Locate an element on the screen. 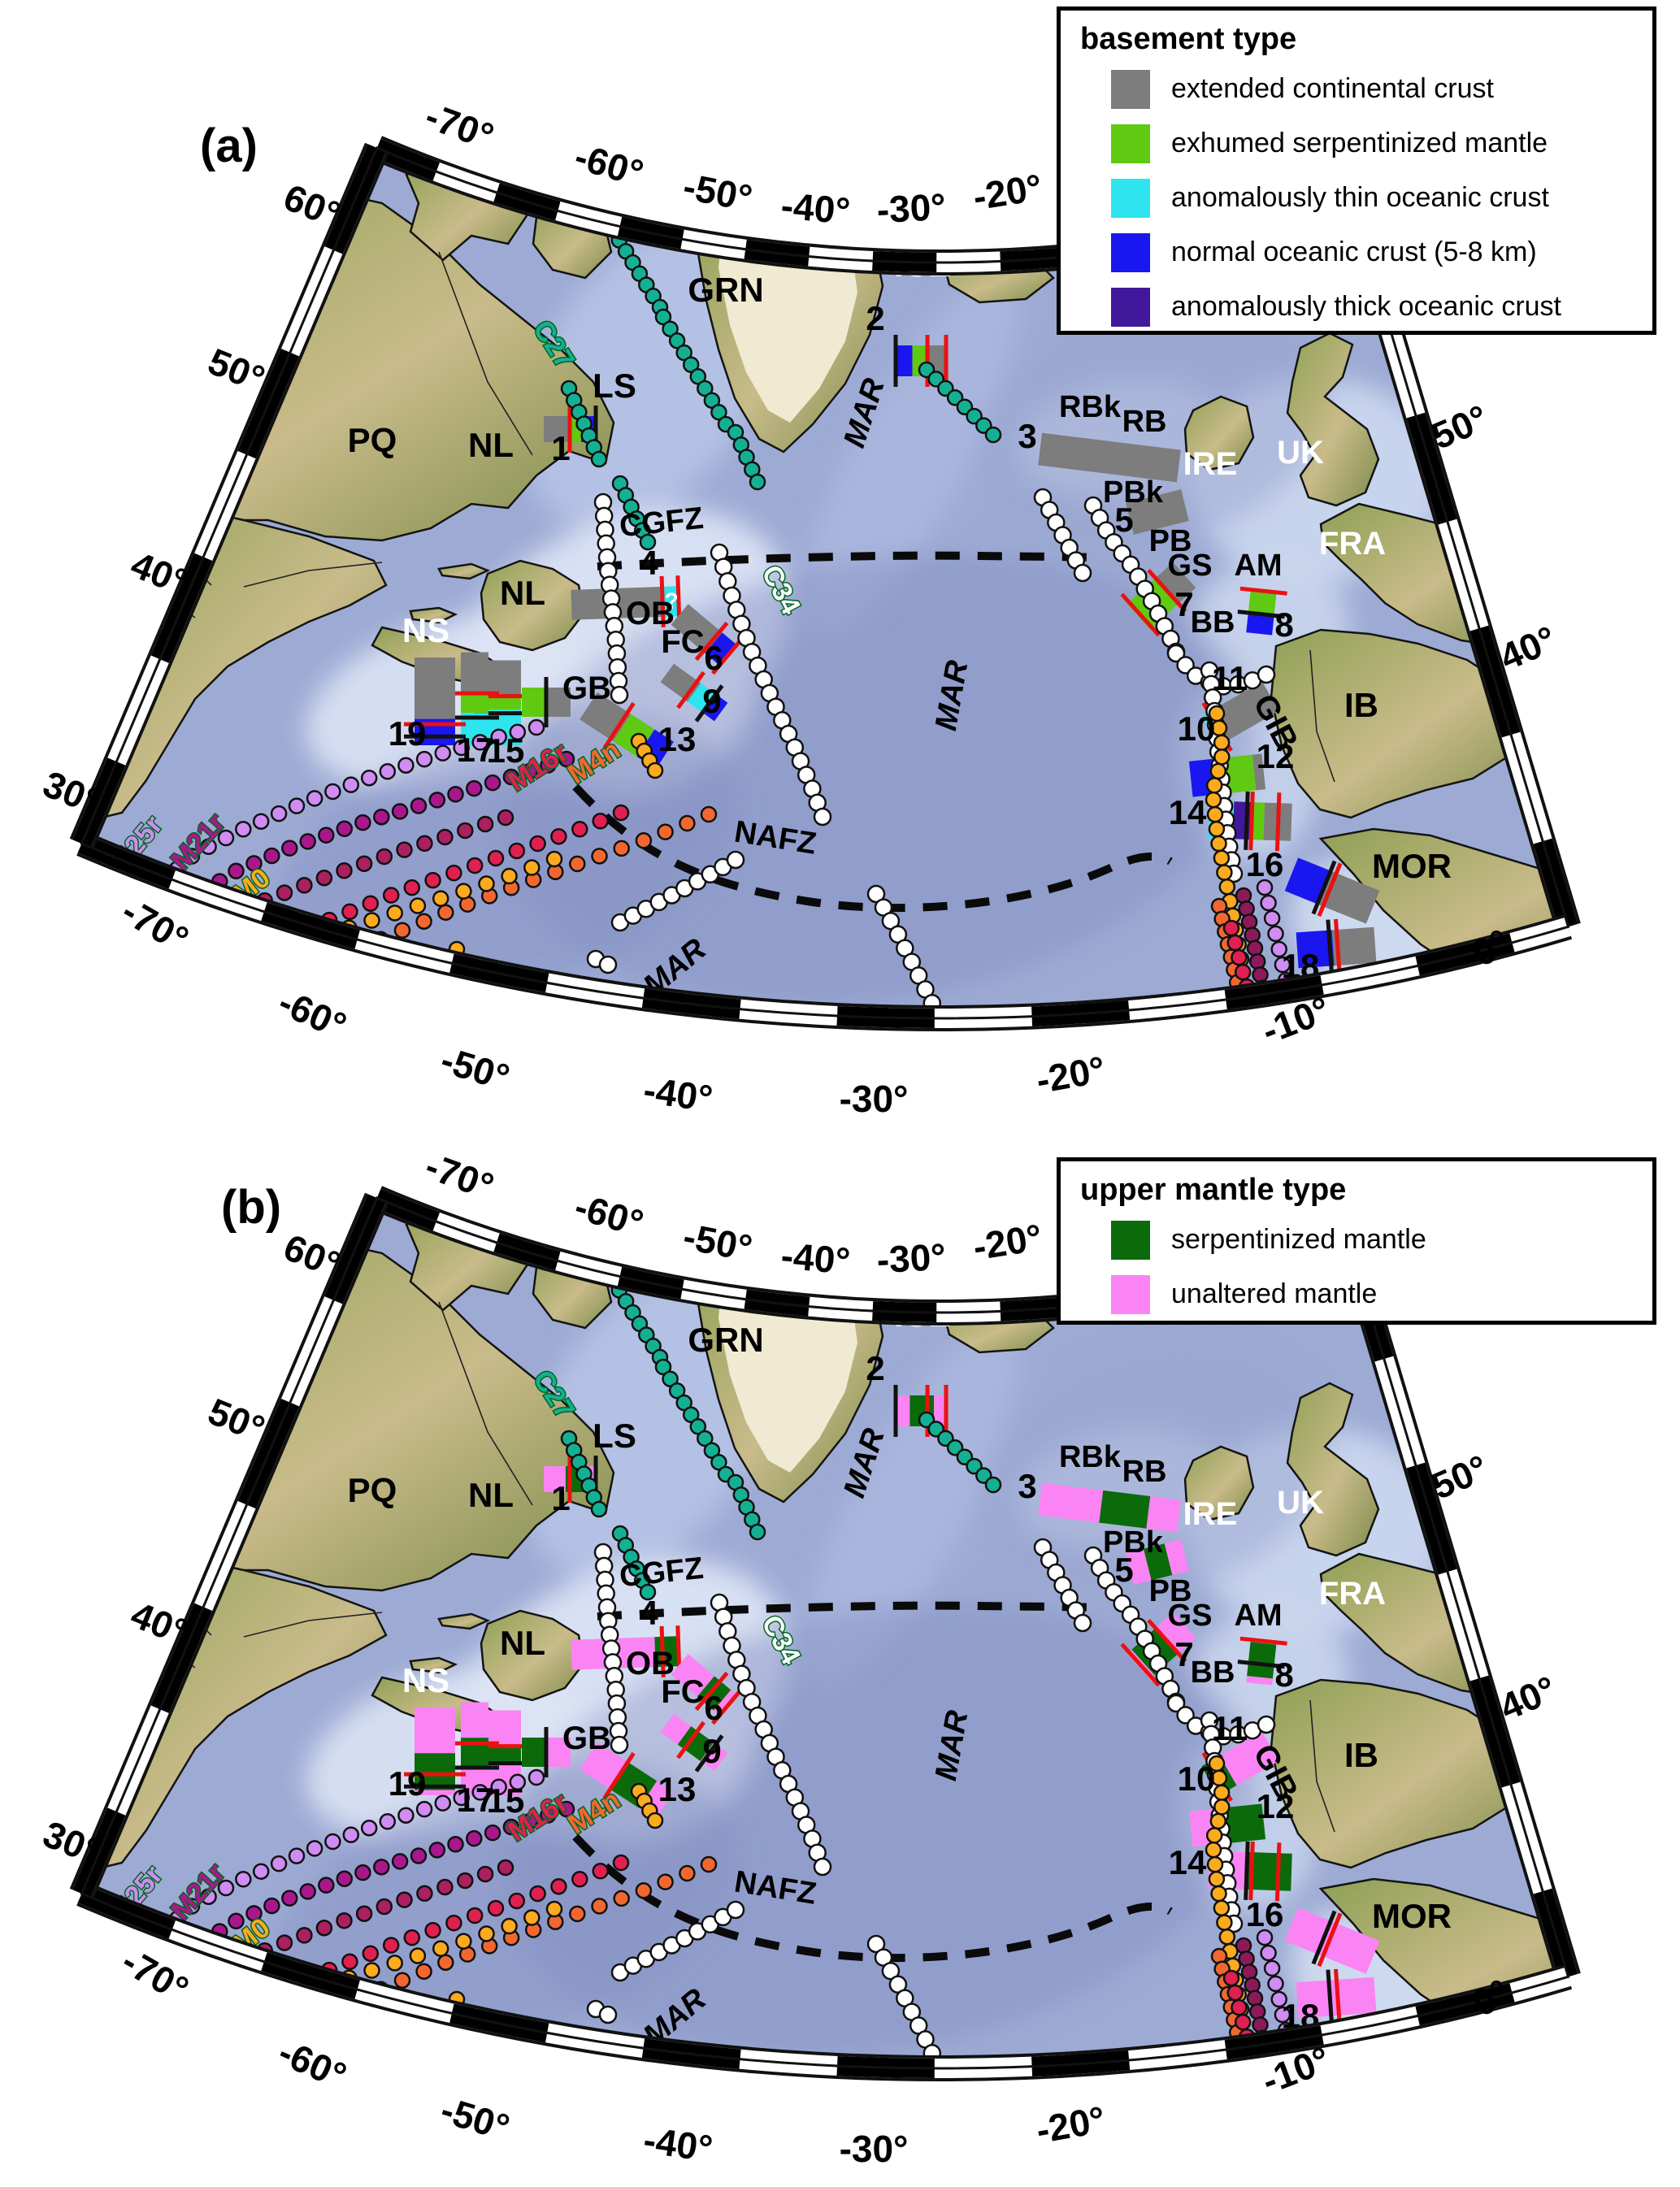 The image size is (1680, 2187). axis-bottom--40°: -40° is located at coordinates (678, 1094).